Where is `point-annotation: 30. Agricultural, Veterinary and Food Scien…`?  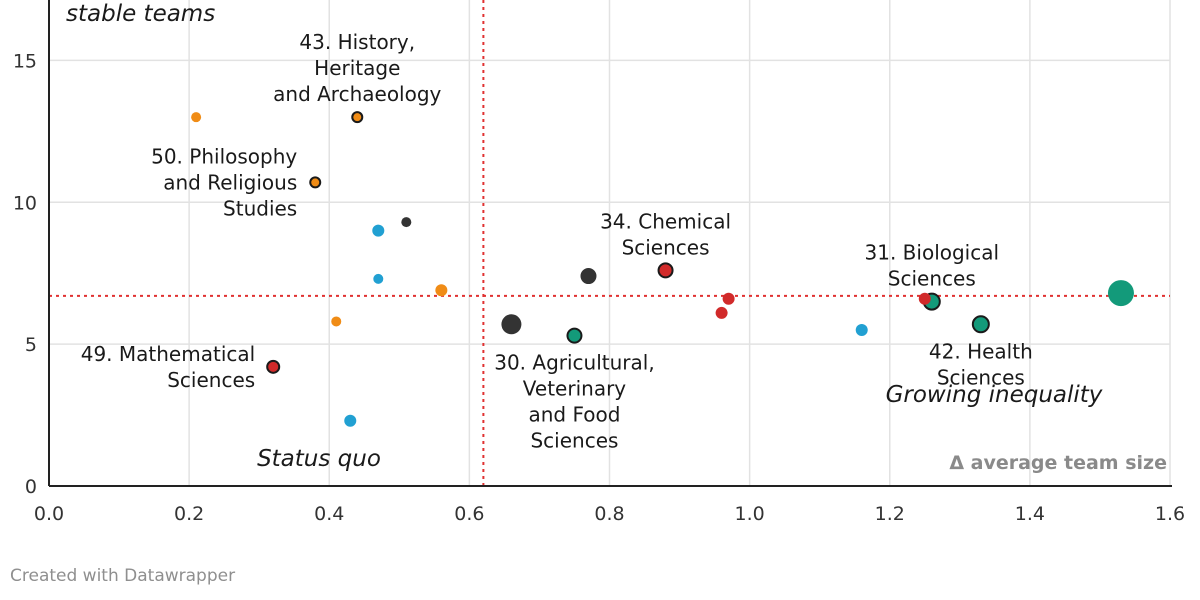
point-annotation: 30. Agricultural, Veterinary and Food Scien… is located at coordinates (574, 402).